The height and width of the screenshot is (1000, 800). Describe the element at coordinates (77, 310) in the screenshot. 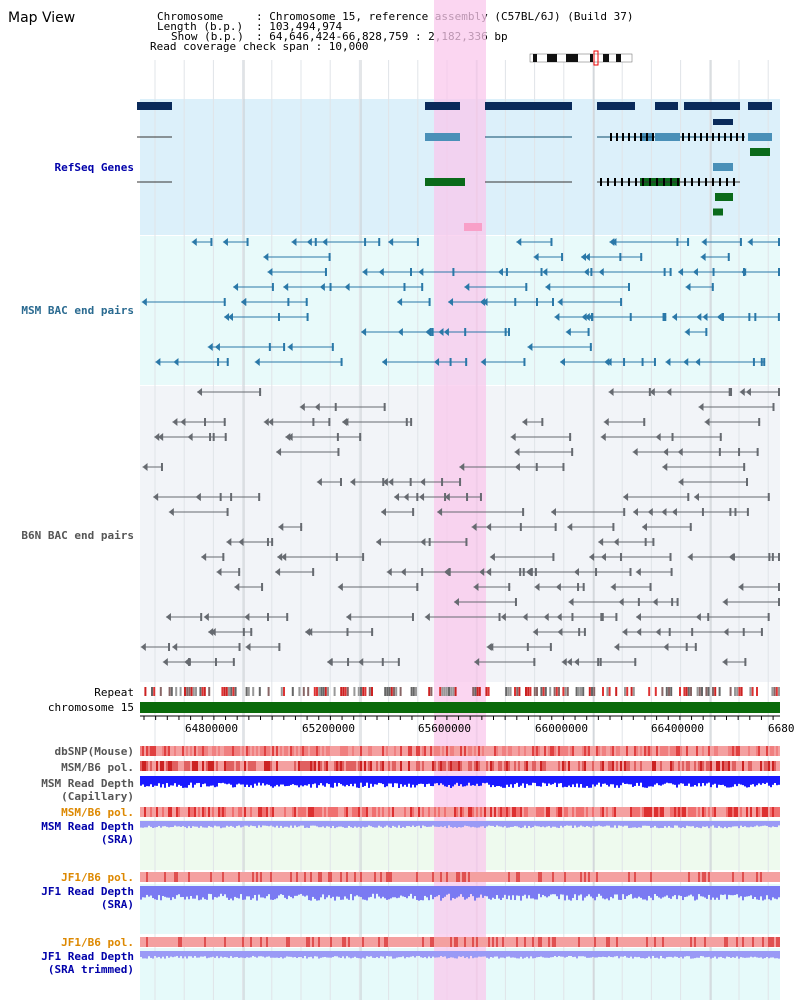

I see `msm-bac-label: MSM BAC end pairs` at that location.